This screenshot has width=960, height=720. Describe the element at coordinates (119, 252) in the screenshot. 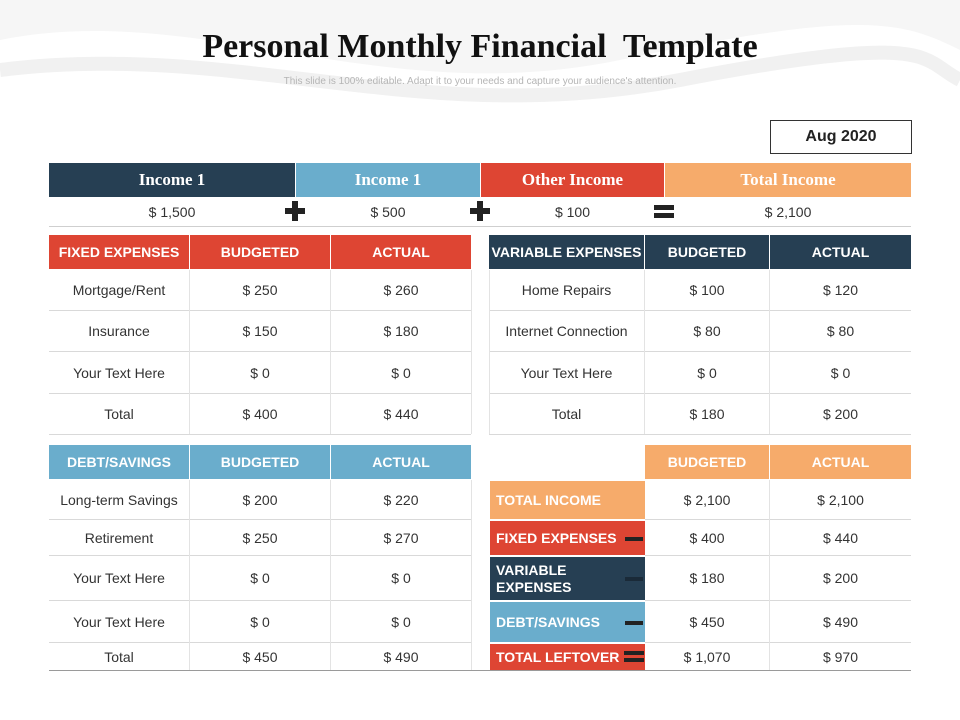

I see `fixed-expenses-header: FIXED EXPENSES` at that location.